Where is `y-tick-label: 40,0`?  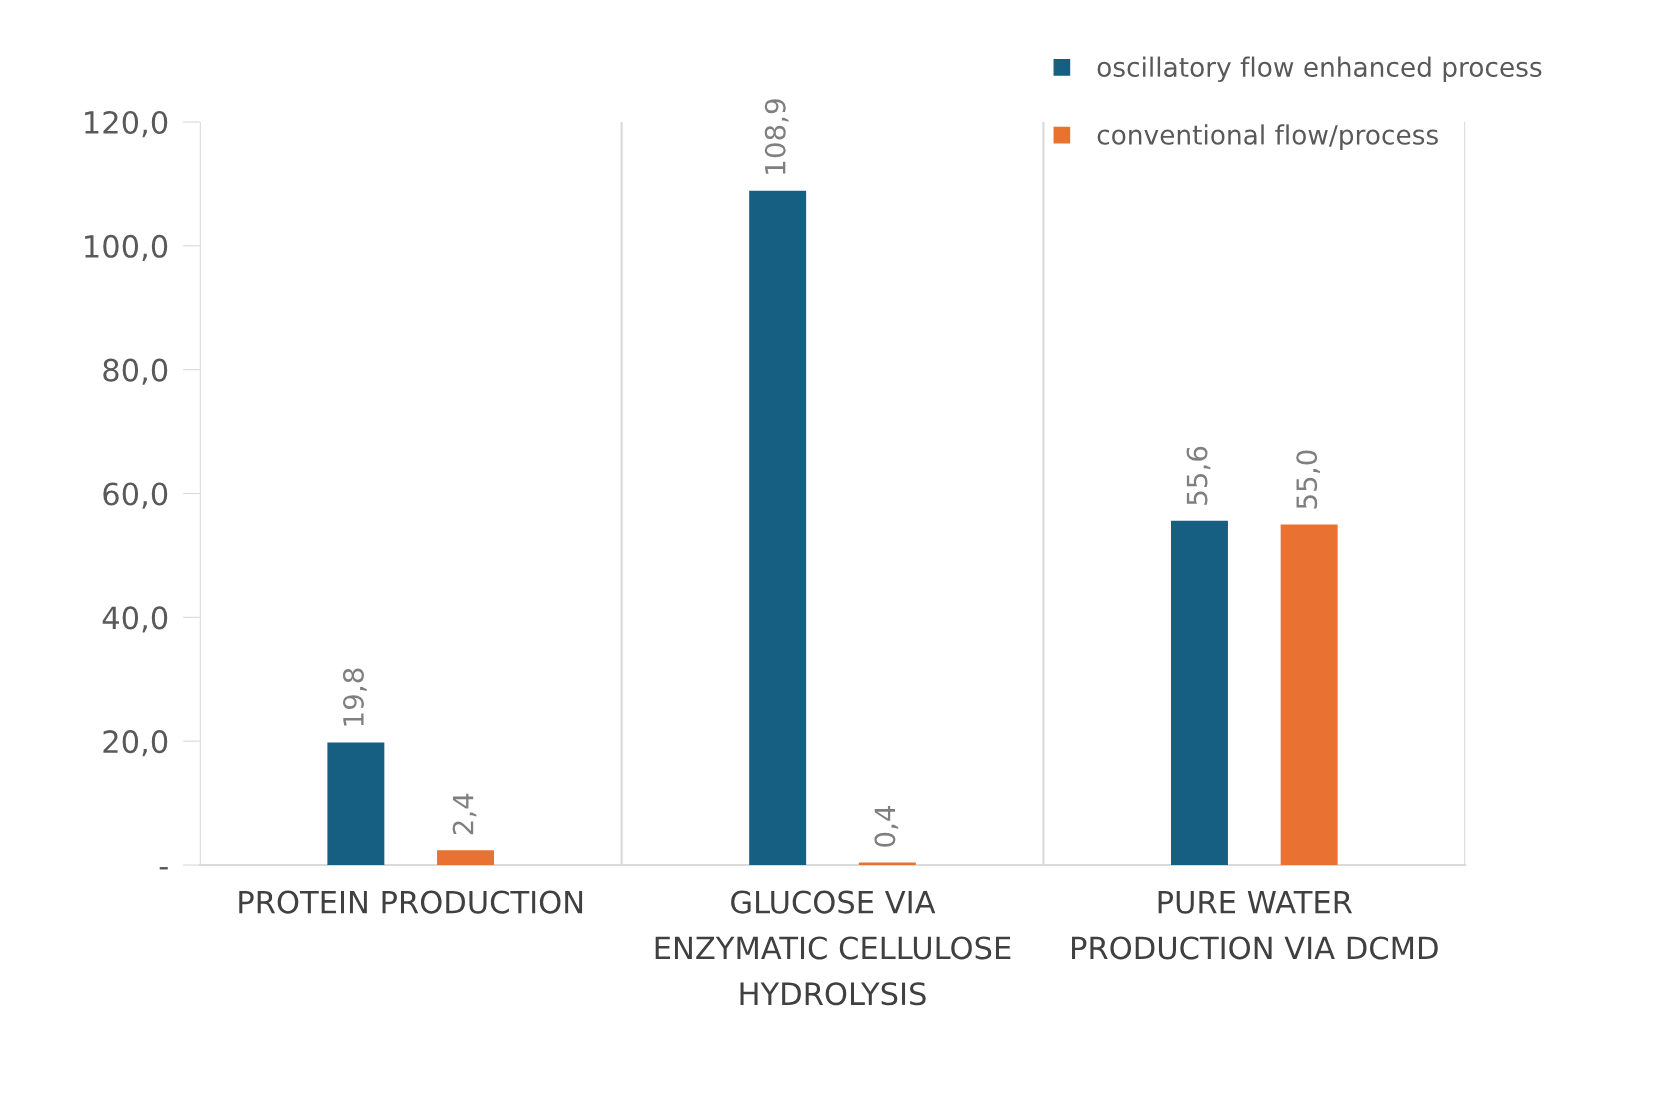
y-tick-label: 40,0 is located at coordinates (135, 619).